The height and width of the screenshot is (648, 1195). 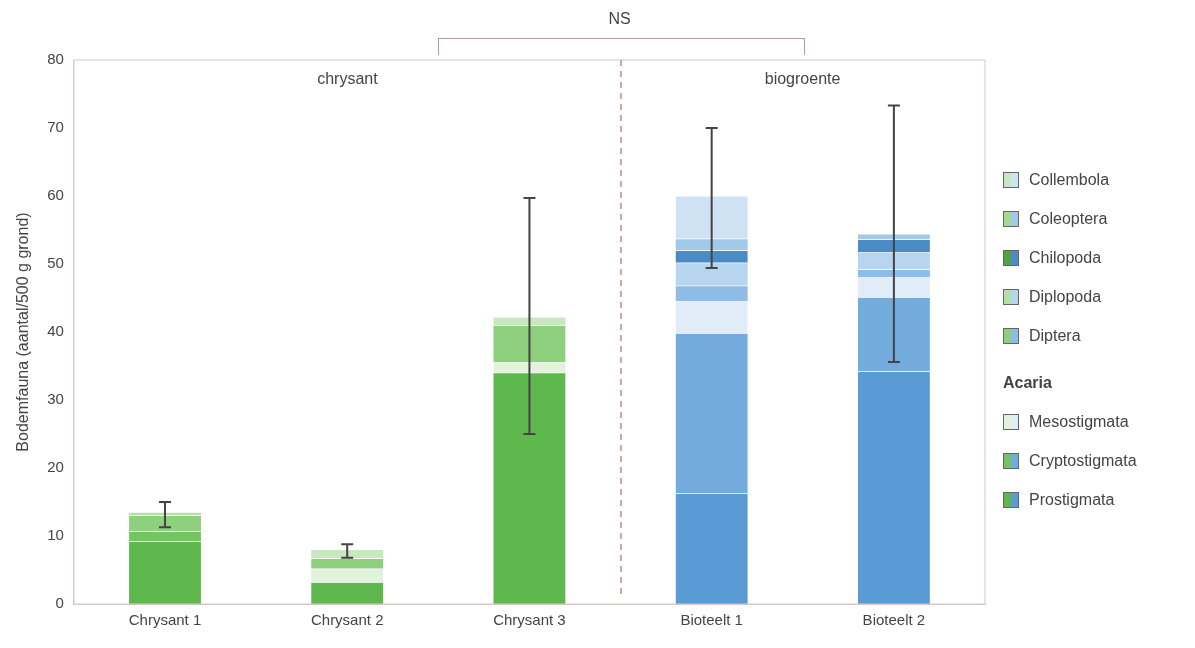 What do you see at coordinates (619, 19) in the screenshot?
I see `text: NS` at bounding box center [619, 19].